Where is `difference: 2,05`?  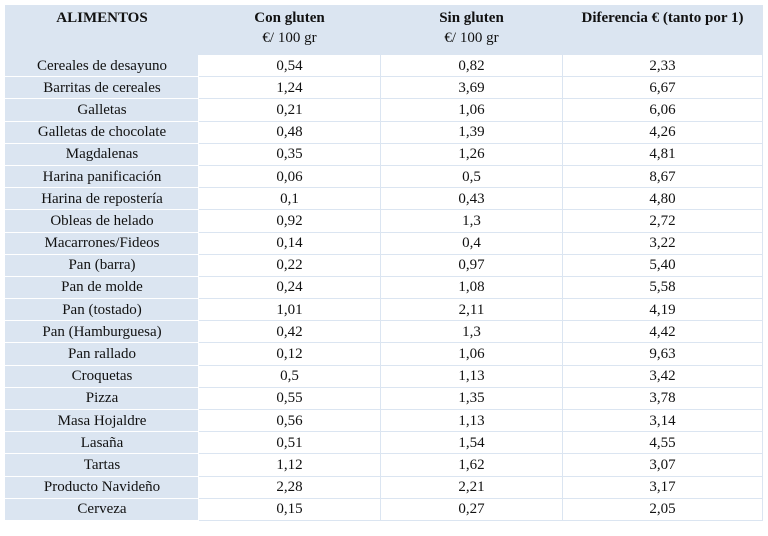 difference: 2,05 is located at coordinates (662, 509).